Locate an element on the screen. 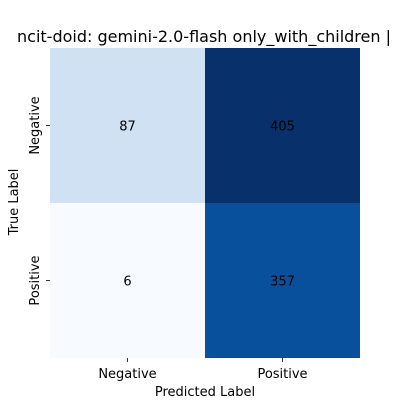 This screenshot has width=400, height=400. cell-value-label-0-0: 87 is located at coordinates (127, 127).